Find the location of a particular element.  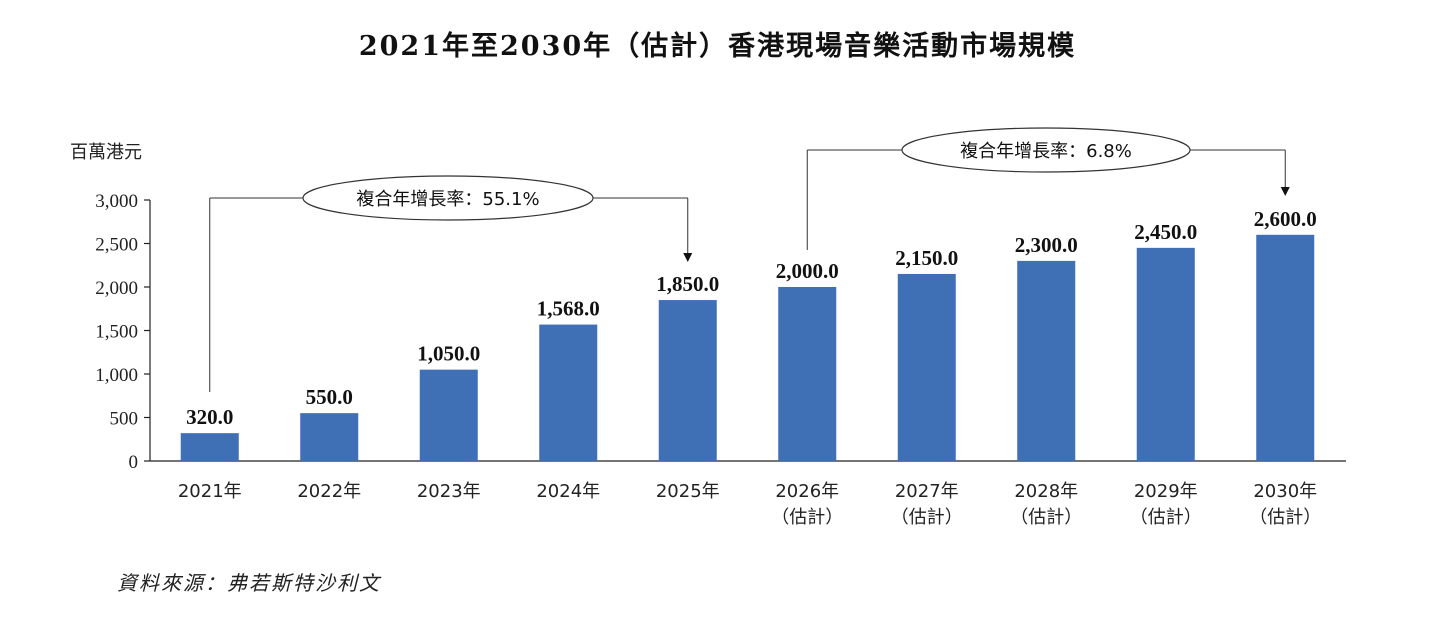

x-tick-label: 2027年 is located at coordinates (927, 491).